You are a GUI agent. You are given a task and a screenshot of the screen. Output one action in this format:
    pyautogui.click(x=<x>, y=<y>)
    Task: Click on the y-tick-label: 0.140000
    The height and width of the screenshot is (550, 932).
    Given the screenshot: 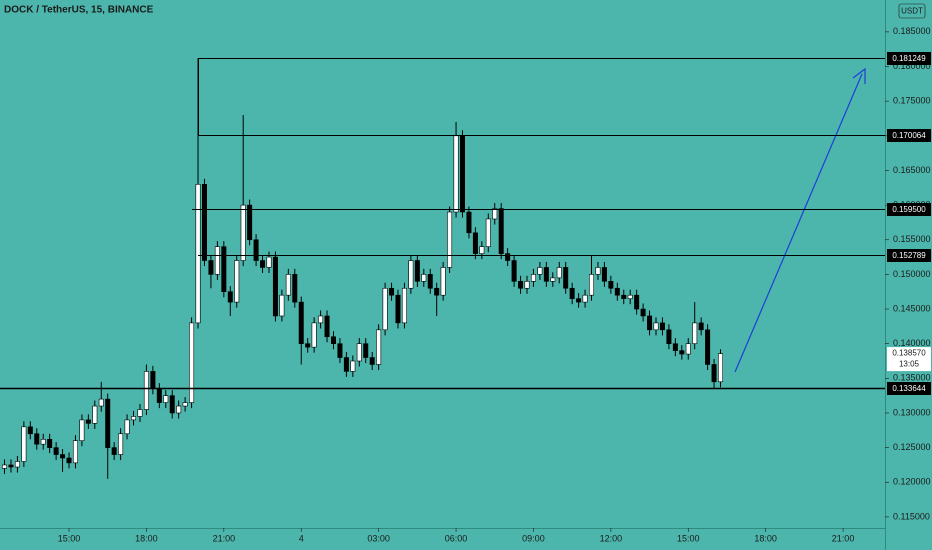 What is the action you would take?
    pyautogui.click(x=912, y=343)
    